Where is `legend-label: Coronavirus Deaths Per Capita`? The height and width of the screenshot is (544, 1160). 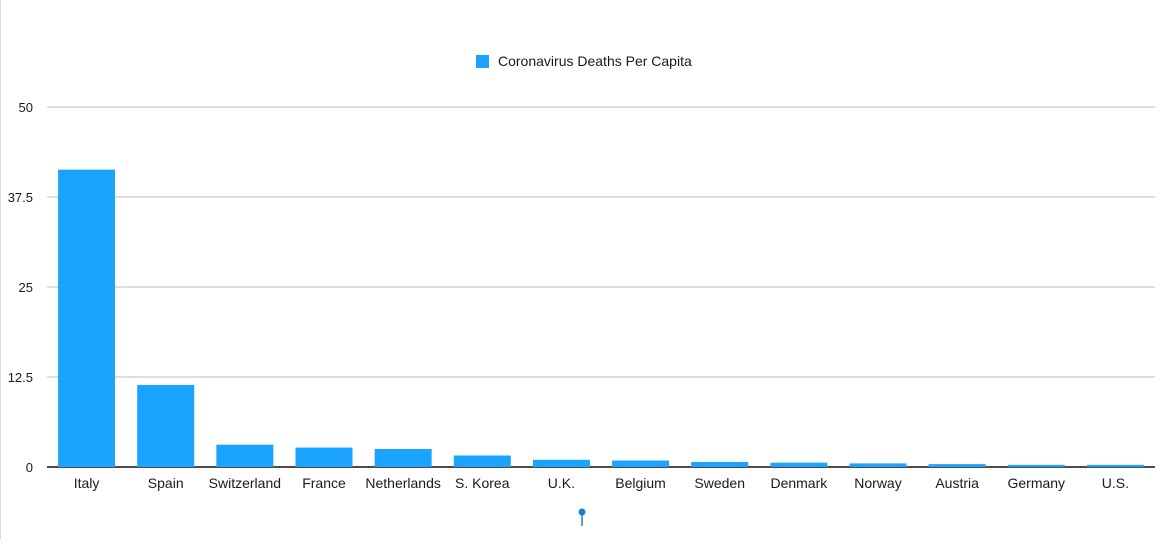
legend-label: Coronavirus Deaths Per Capita is located at coordinates (595, 61).